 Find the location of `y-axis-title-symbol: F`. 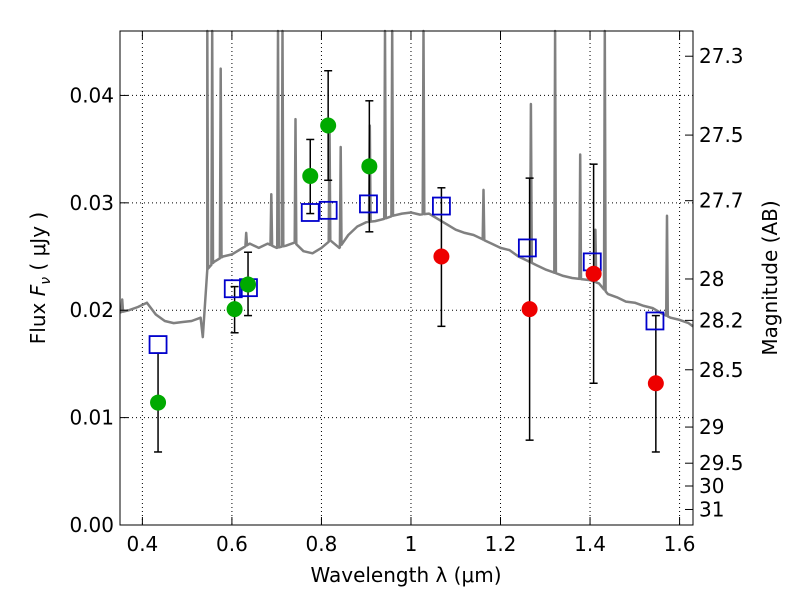

y-axis-title-symbol: F is located at coordinates (38, 290).